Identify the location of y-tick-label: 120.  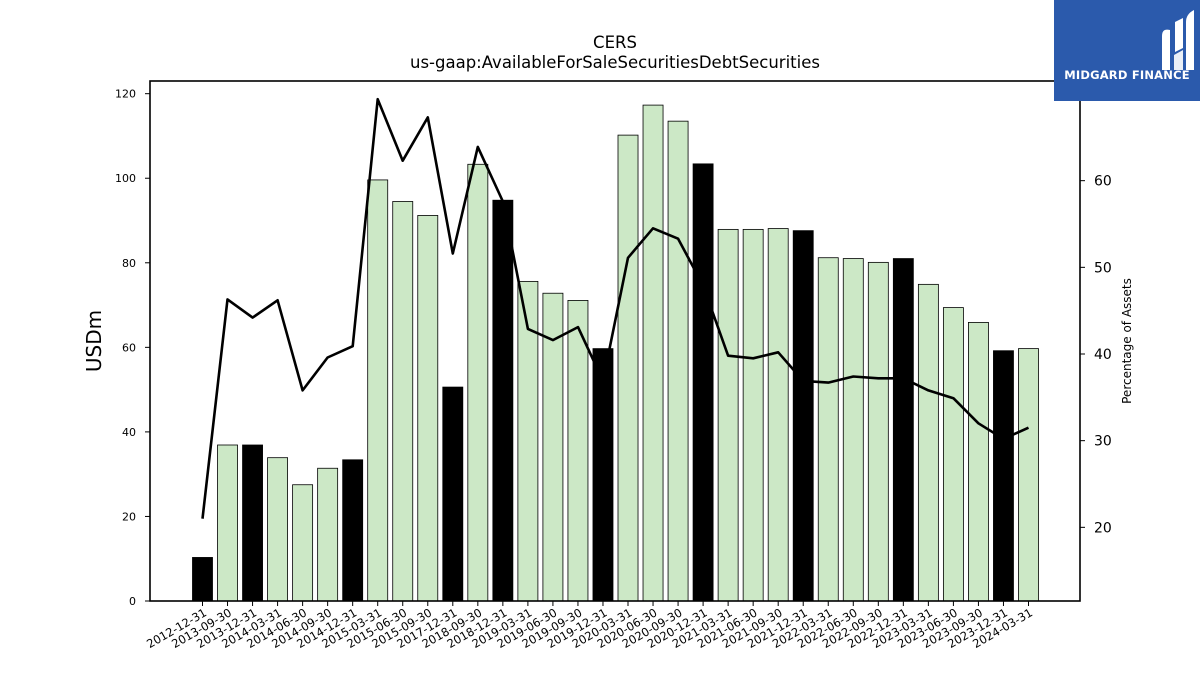
(125, 94).